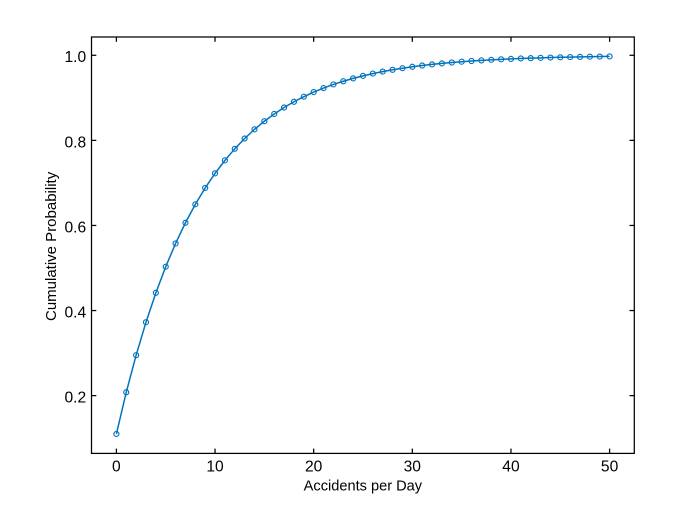 This screenshot has height=509, width=700. What do you see at coordinates (363, 486) in the screenshot?
I see `svg-text: Accidents per Day` at bounding box center [363, 486].